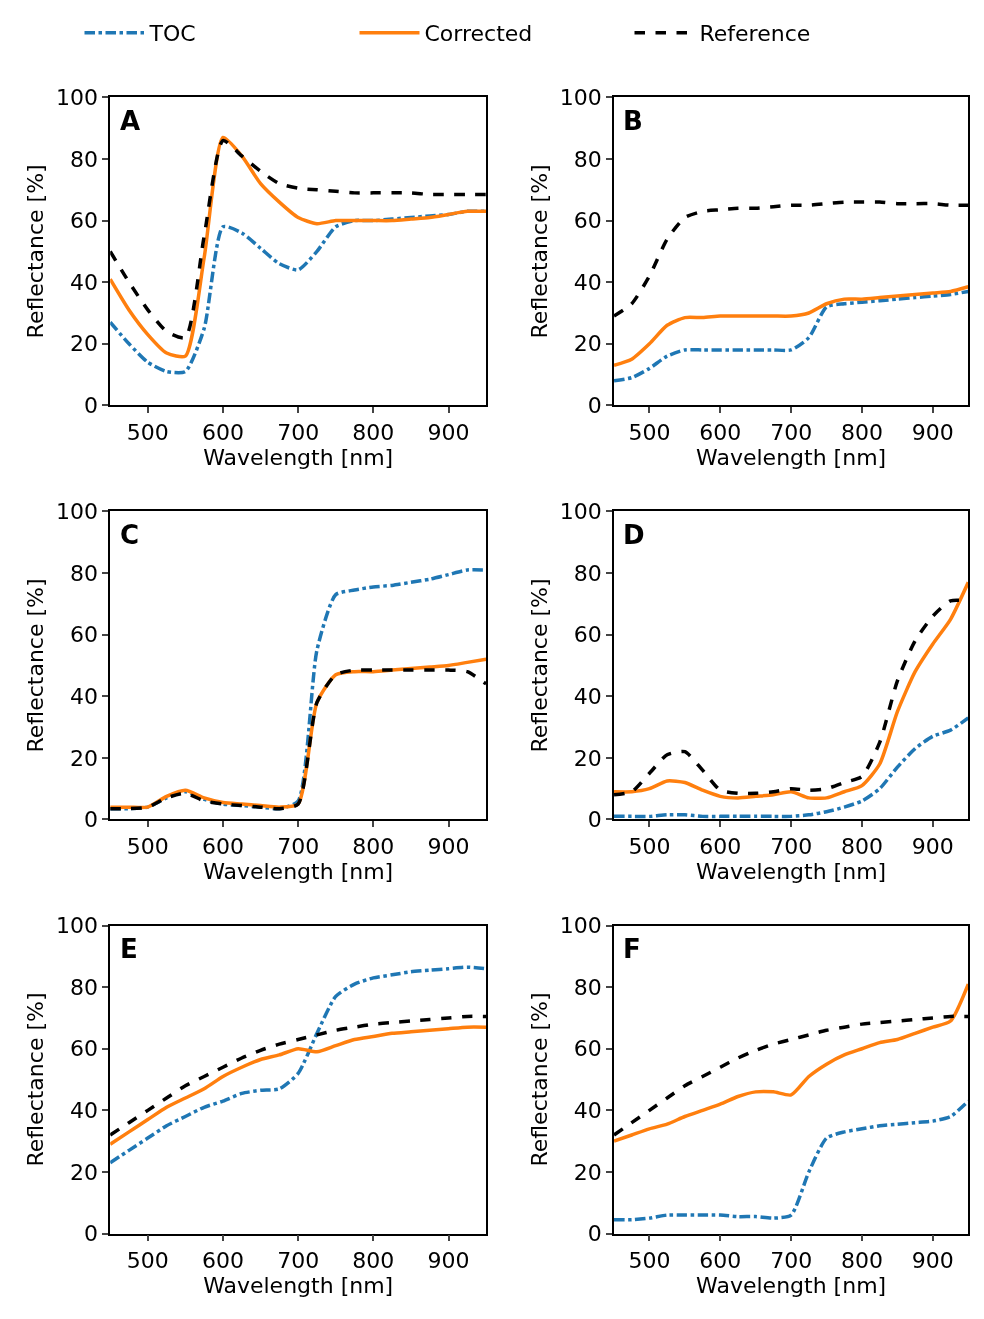 The image size is (984, 1319). I want to click on legend-label: Reference, so click(755, 34).